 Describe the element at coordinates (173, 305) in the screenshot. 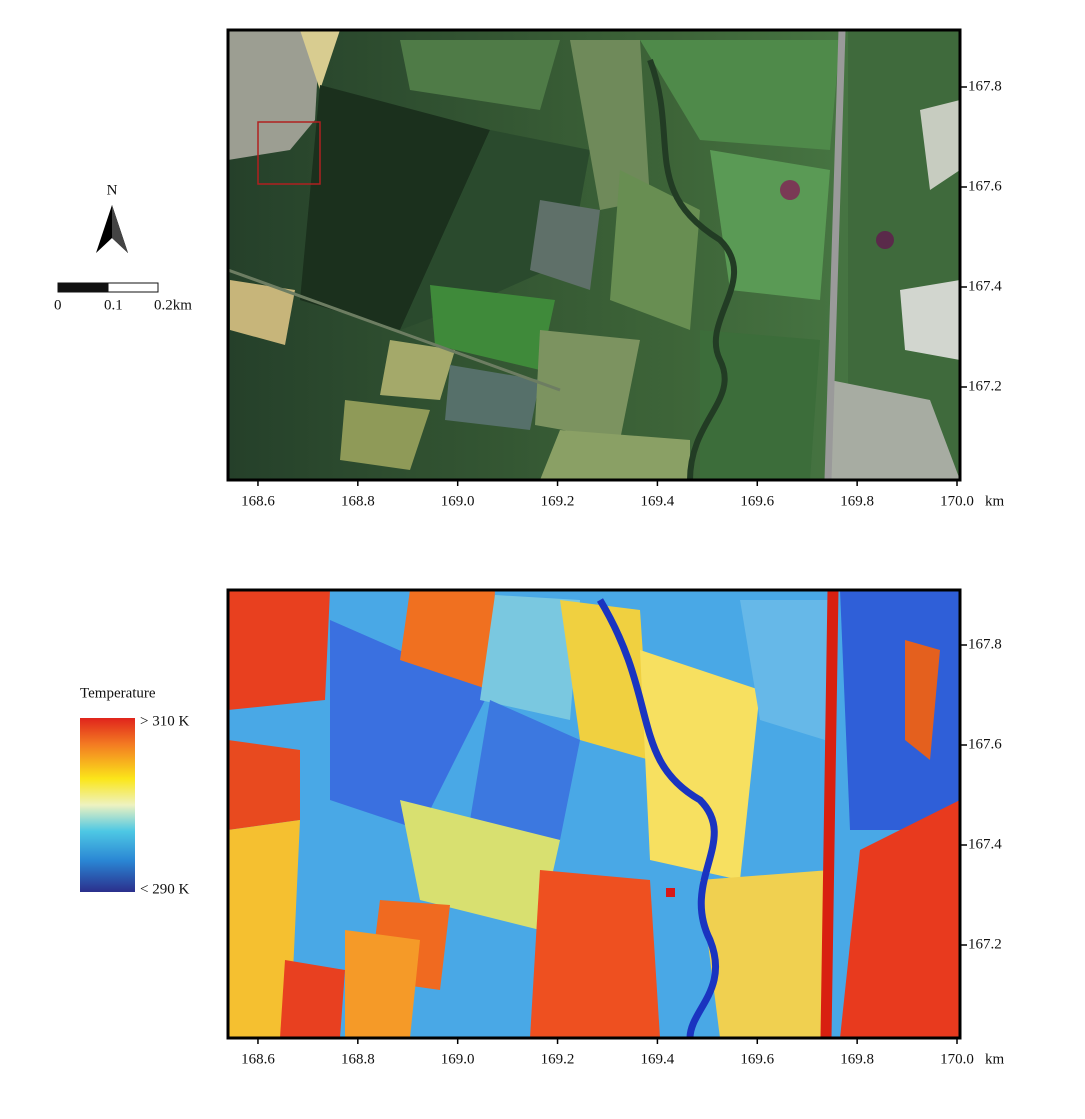

I see `scale-label: 0.2km` at that location.